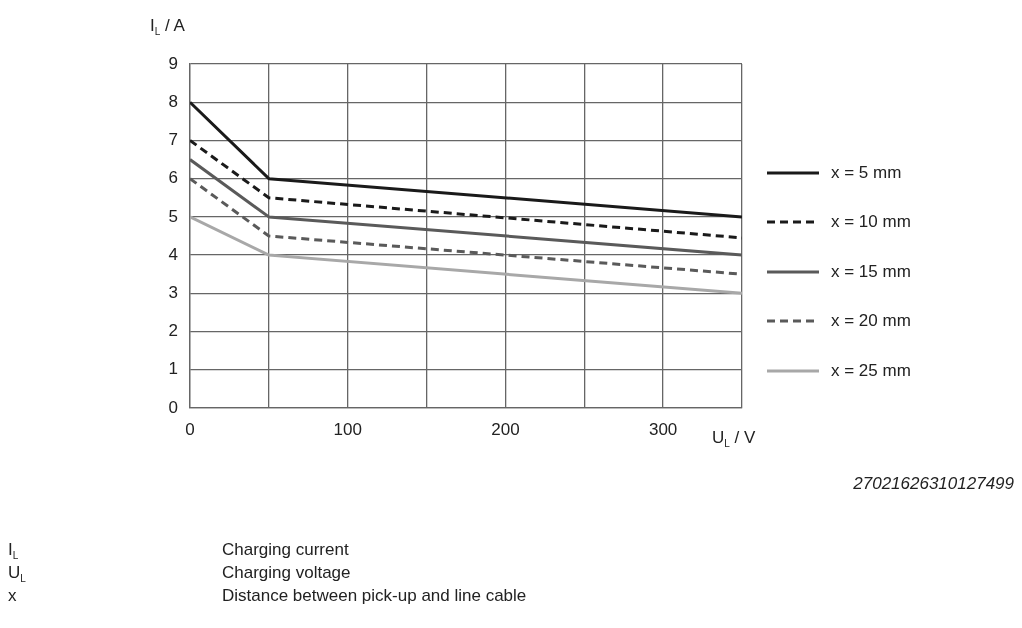 This screenshot has height=628, width=1022. I want to click on y-tick-label: 8, so click(173, 101).